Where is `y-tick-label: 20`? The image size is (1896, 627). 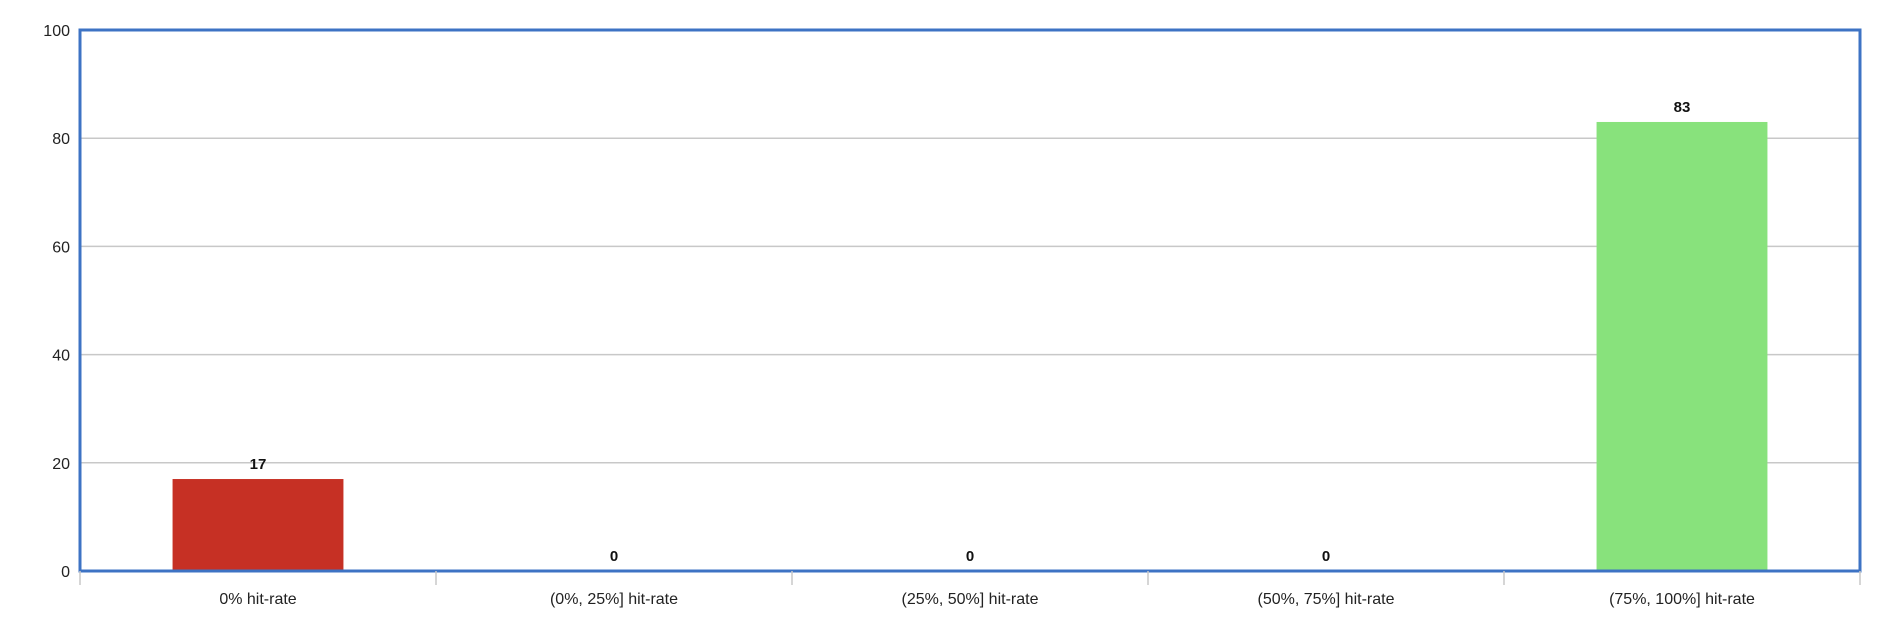
y-tick-label: 20 is located at coordinates (61, 464).